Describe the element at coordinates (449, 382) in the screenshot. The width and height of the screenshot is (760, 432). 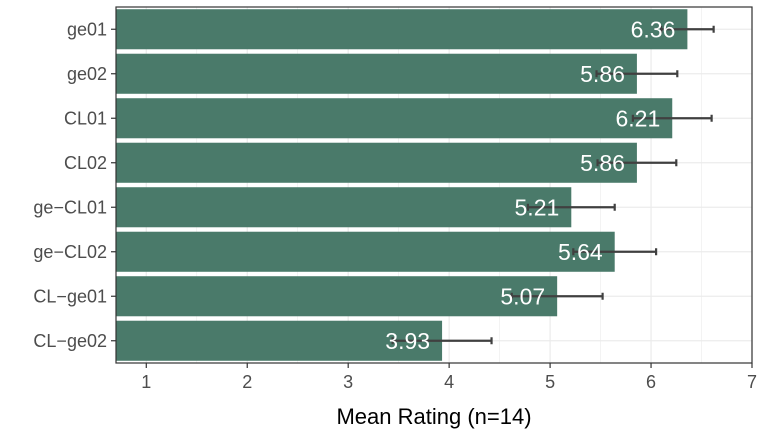
I see `x-tick-label-4: 4` at that location.